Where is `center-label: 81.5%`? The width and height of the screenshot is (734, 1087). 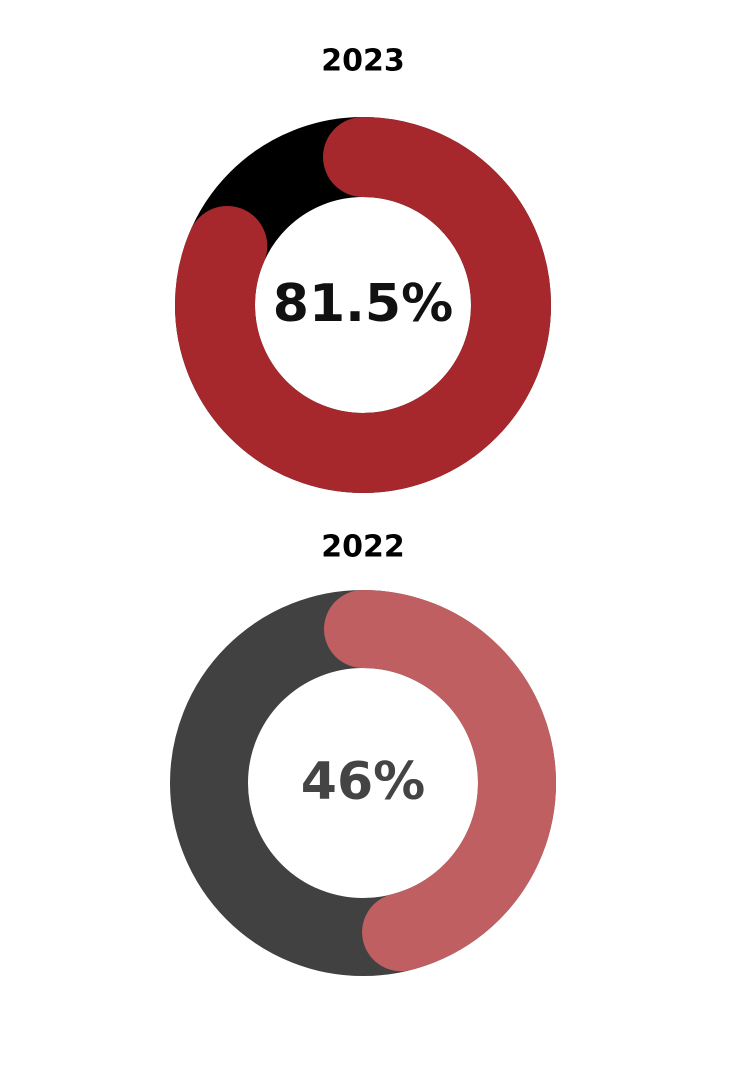 center-label: 81.5% is located at coordinates (363, 304).